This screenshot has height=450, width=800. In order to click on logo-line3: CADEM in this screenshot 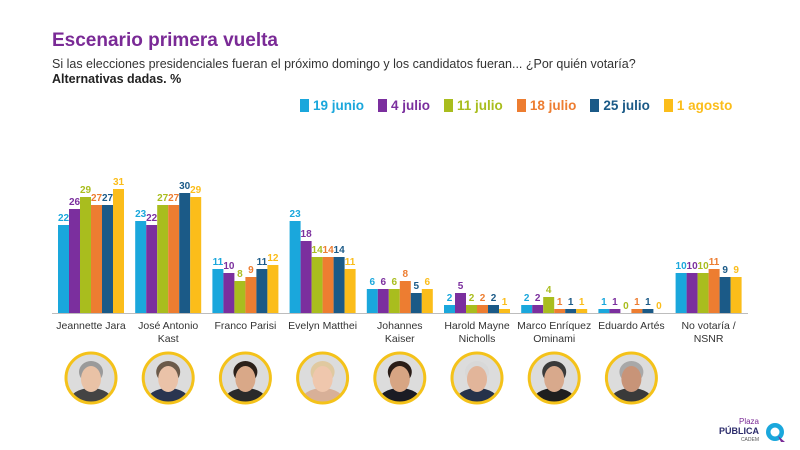, I will do `click(750, 440)`.